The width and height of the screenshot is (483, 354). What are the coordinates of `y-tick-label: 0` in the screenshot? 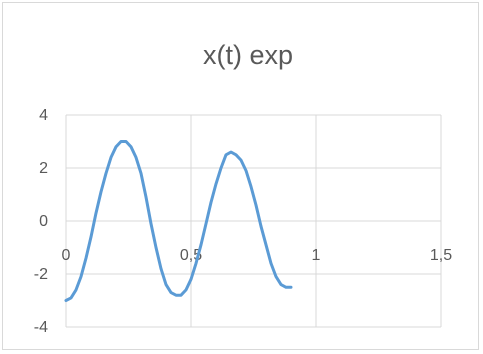 It's located at (43, 221).